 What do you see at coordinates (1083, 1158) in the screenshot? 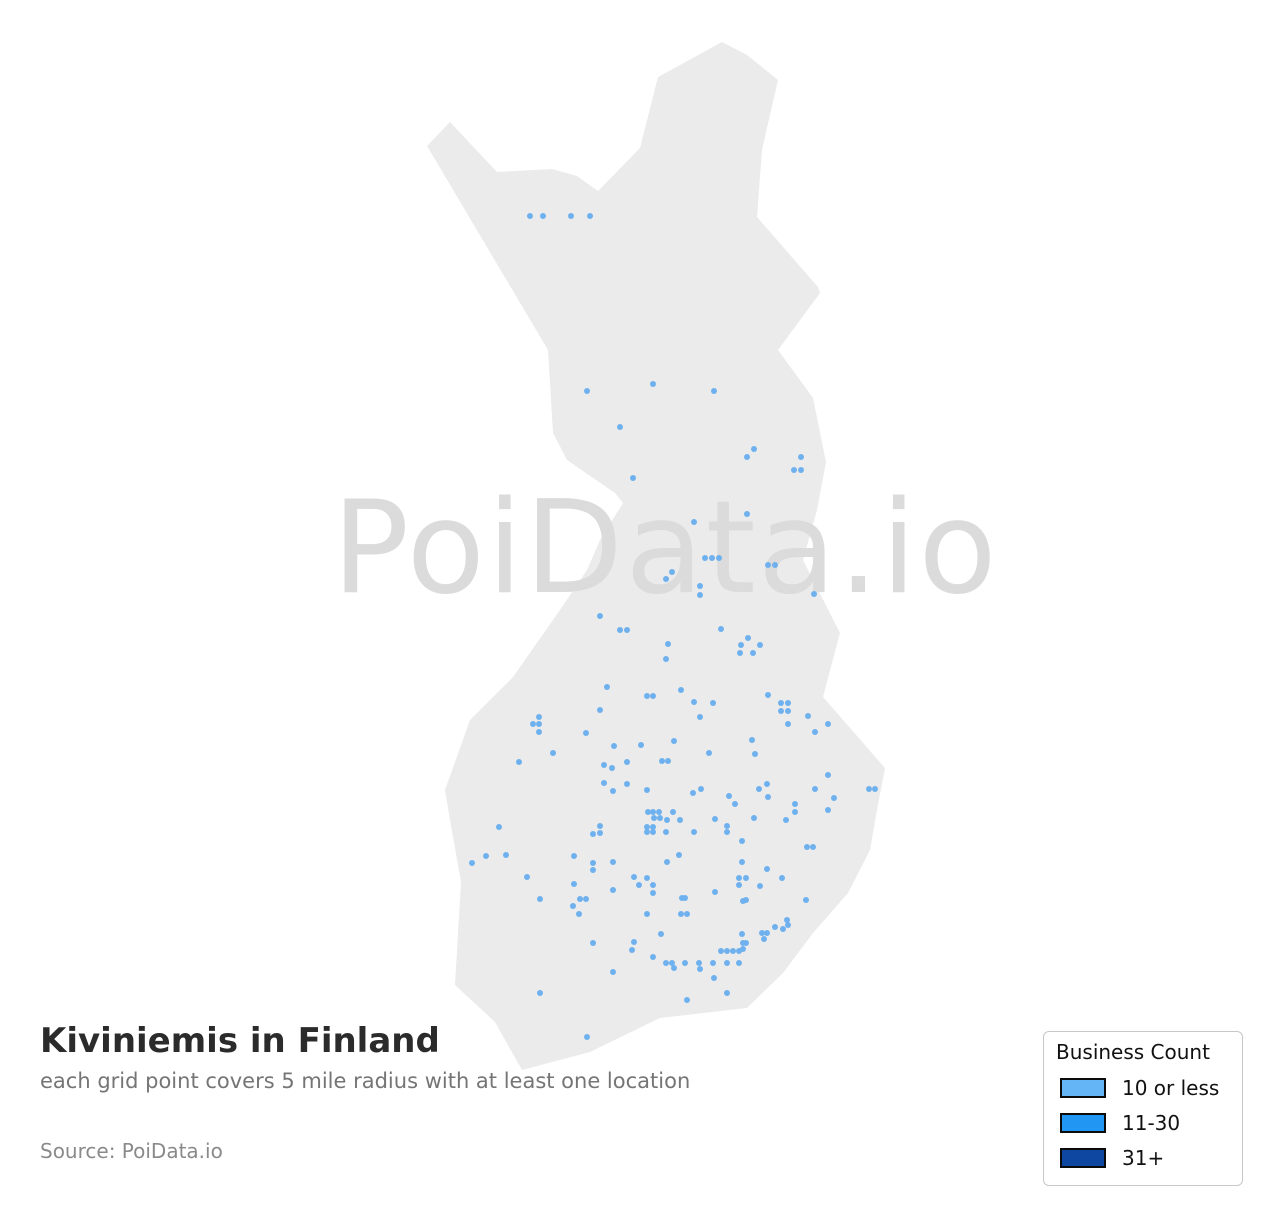
I see `legend-swatch-31-plus` at bounding box center [1083, 1158].